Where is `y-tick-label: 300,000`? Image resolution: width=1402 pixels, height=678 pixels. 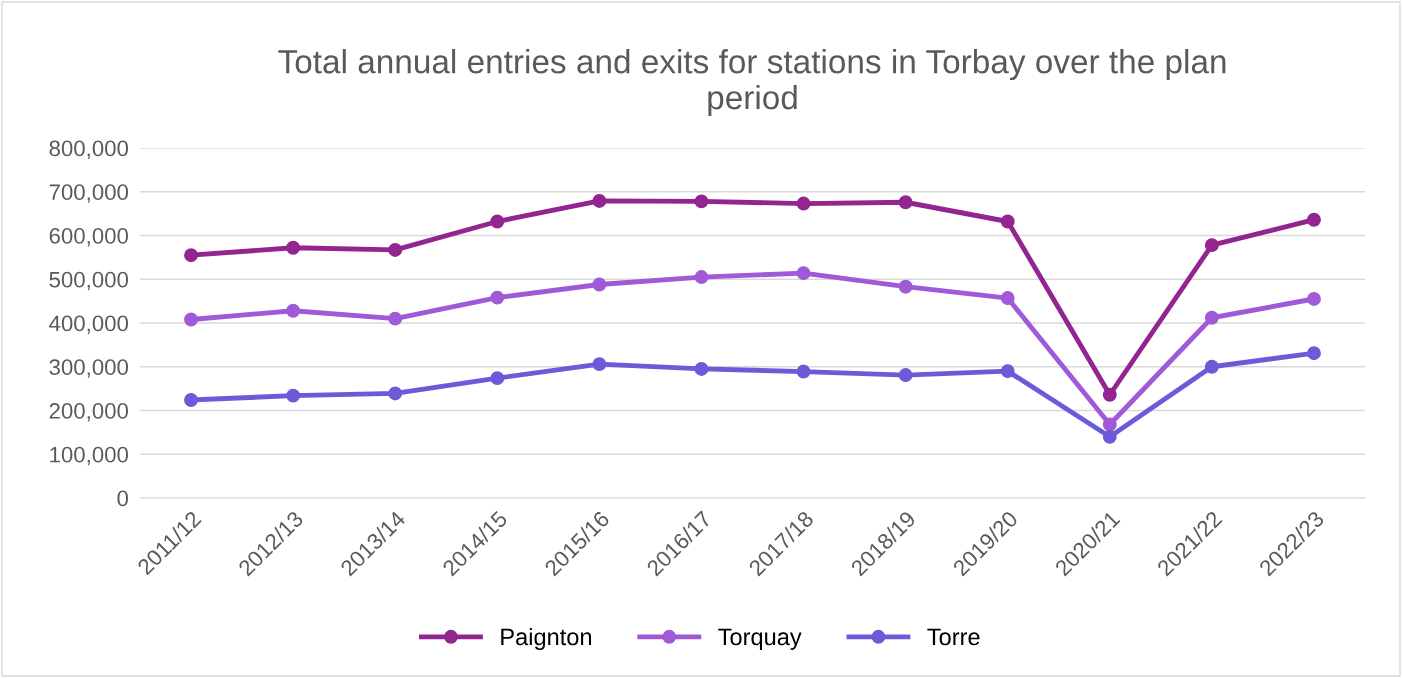 y-tick-label: 300,000 is located at coordinates (89, 368).